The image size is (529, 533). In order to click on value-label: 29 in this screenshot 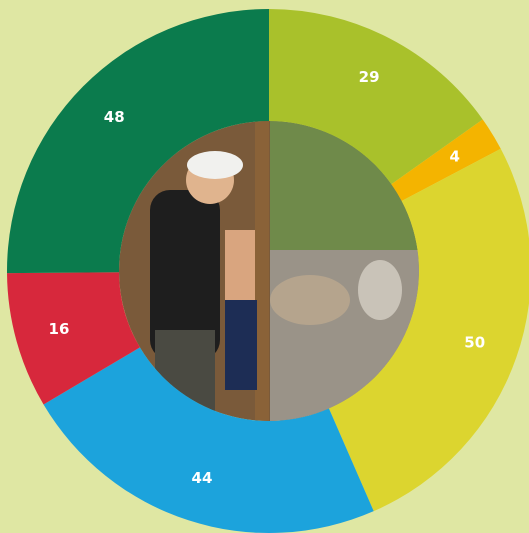, I will do `click(369, 77)`.